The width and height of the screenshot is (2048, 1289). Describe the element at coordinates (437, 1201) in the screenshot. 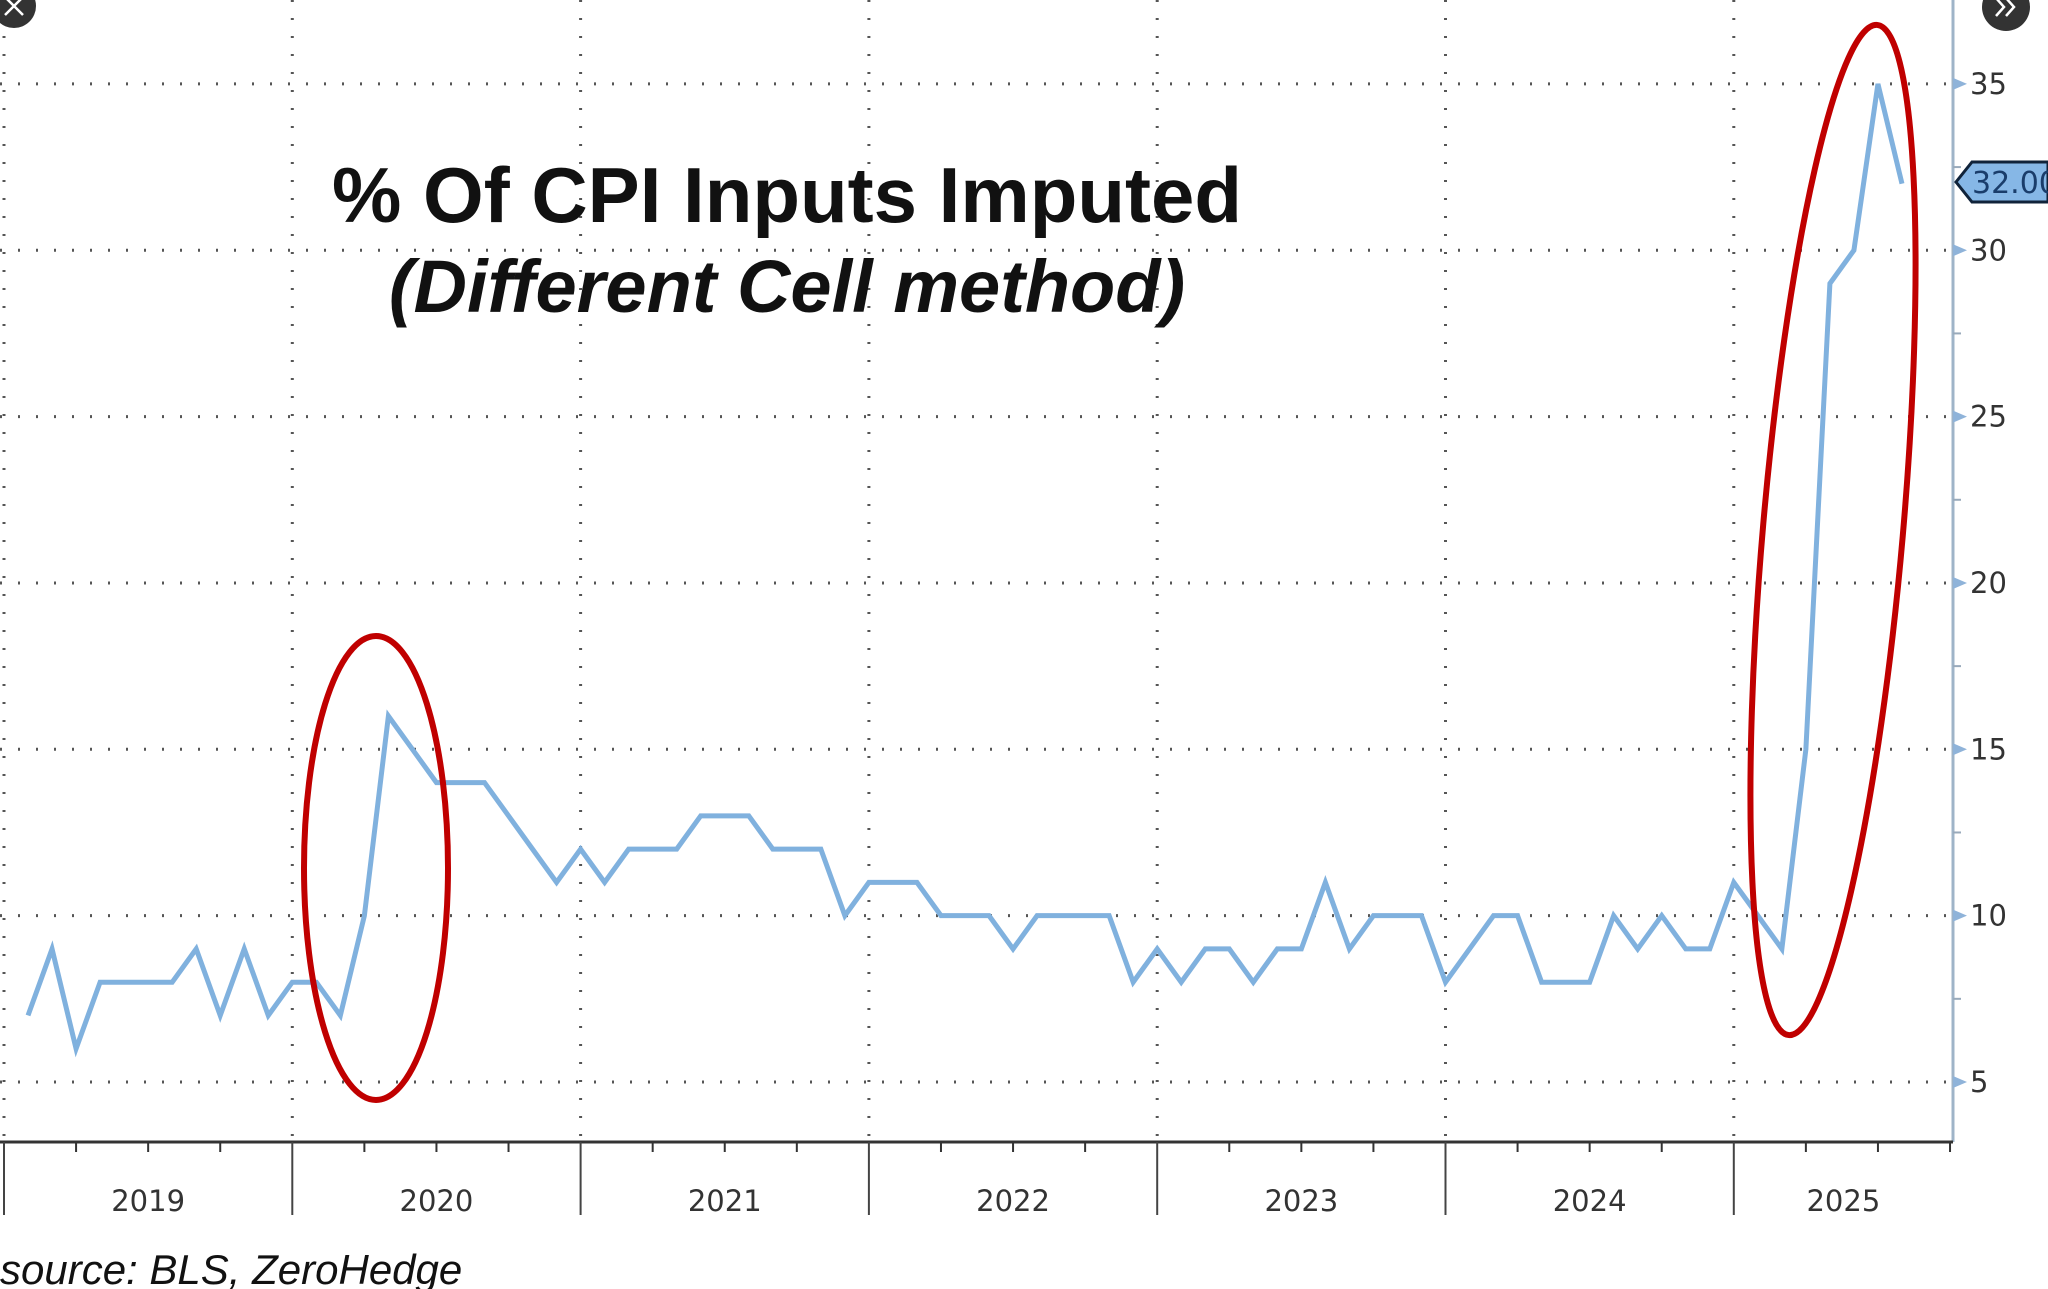

I see `x-tick-label: 2020` at that location.